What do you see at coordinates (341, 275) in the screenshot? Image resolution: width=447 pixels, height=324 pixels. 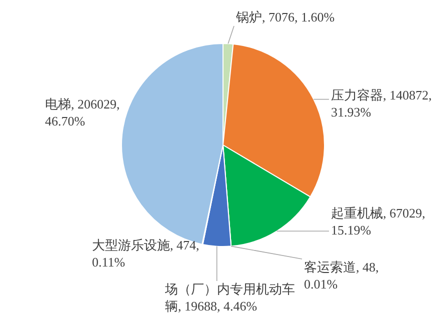 I see `slice-label: 客运索道, 48, 0.01%` at bounding box center [341, 275].